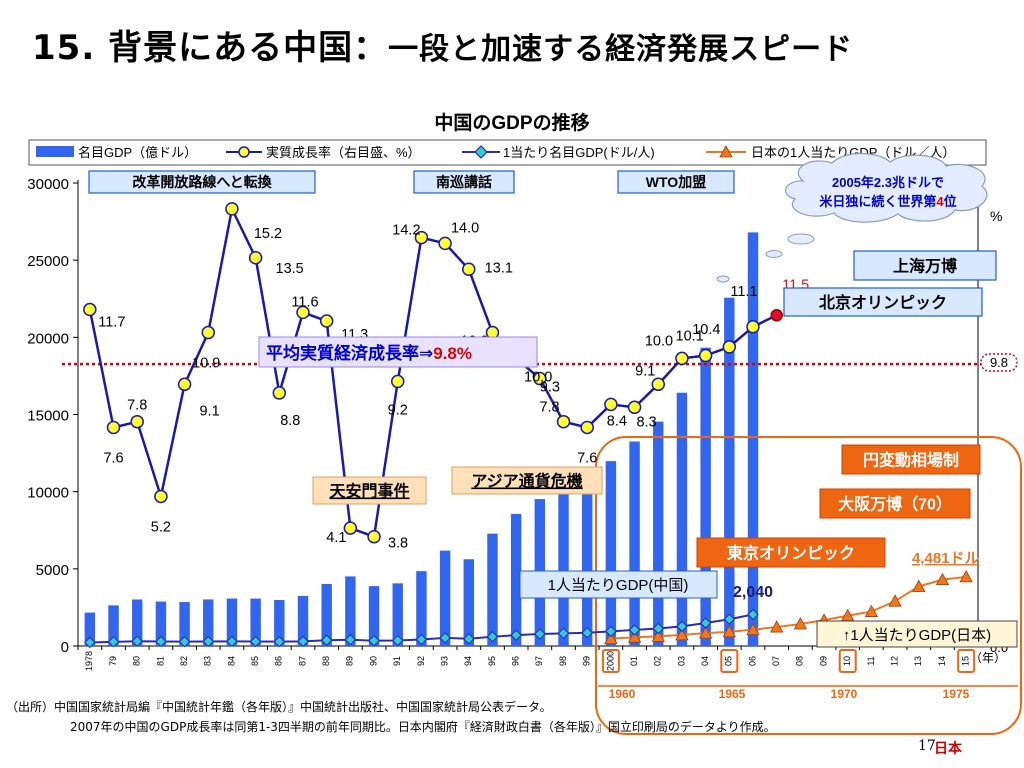 Image resolution: width=1024 pixels, height=768 pixels. What do you see at coordinates (539, 661) in the screenshot?
I see `x-tick-label: 97` at bounding box center [539, 661].